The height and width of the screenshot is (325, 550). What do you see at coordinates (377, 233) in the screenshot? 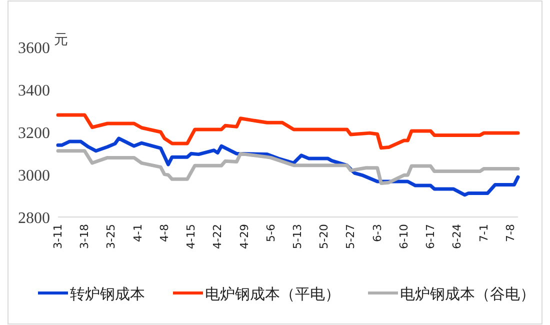
I see `x-tick-label: 6-3` at bounding box center [377, 233].